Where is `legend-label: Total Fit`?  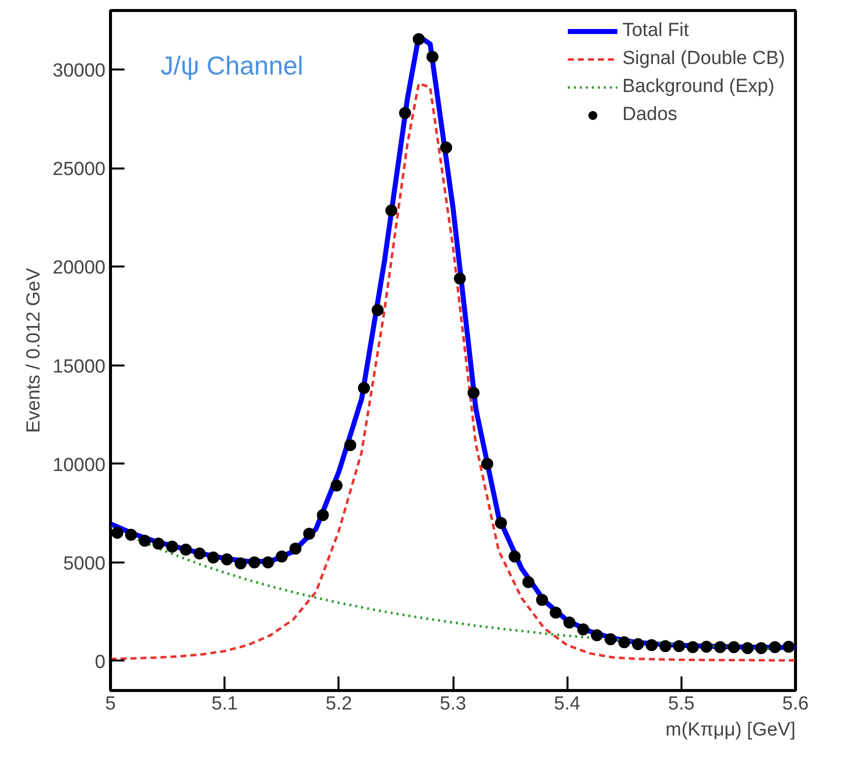 legend-label: Total Fit is located at coordinates (655, 31).